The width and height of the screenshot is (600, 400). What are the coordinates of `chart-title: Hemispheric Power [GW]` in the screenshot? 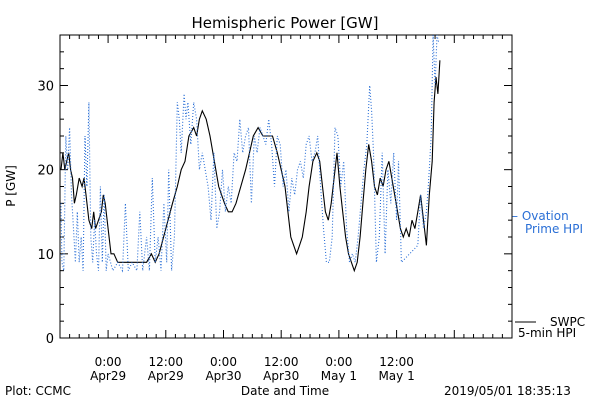 It's located at (285, 23).